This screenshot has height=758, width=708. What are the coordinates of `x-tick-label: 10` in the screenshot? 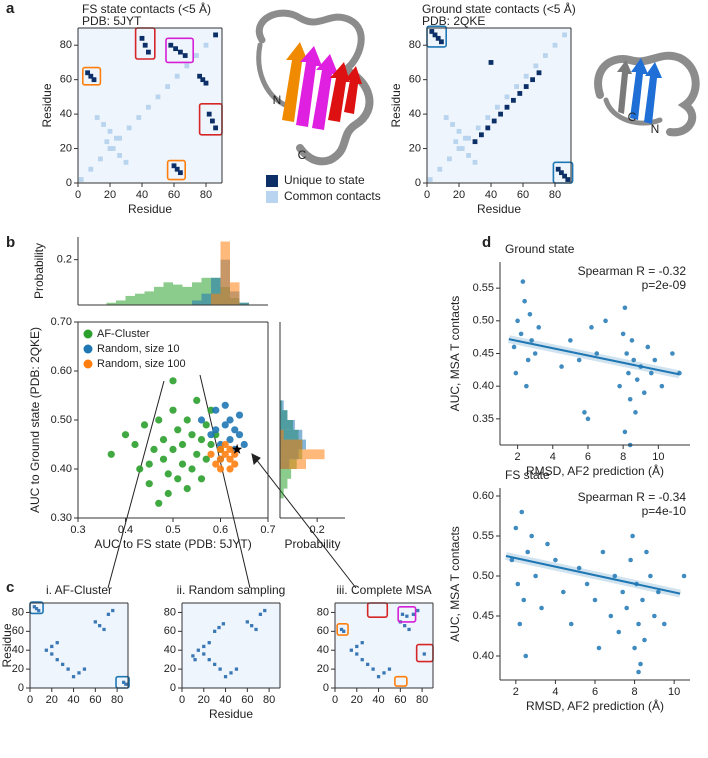 It's located at (674, 692).